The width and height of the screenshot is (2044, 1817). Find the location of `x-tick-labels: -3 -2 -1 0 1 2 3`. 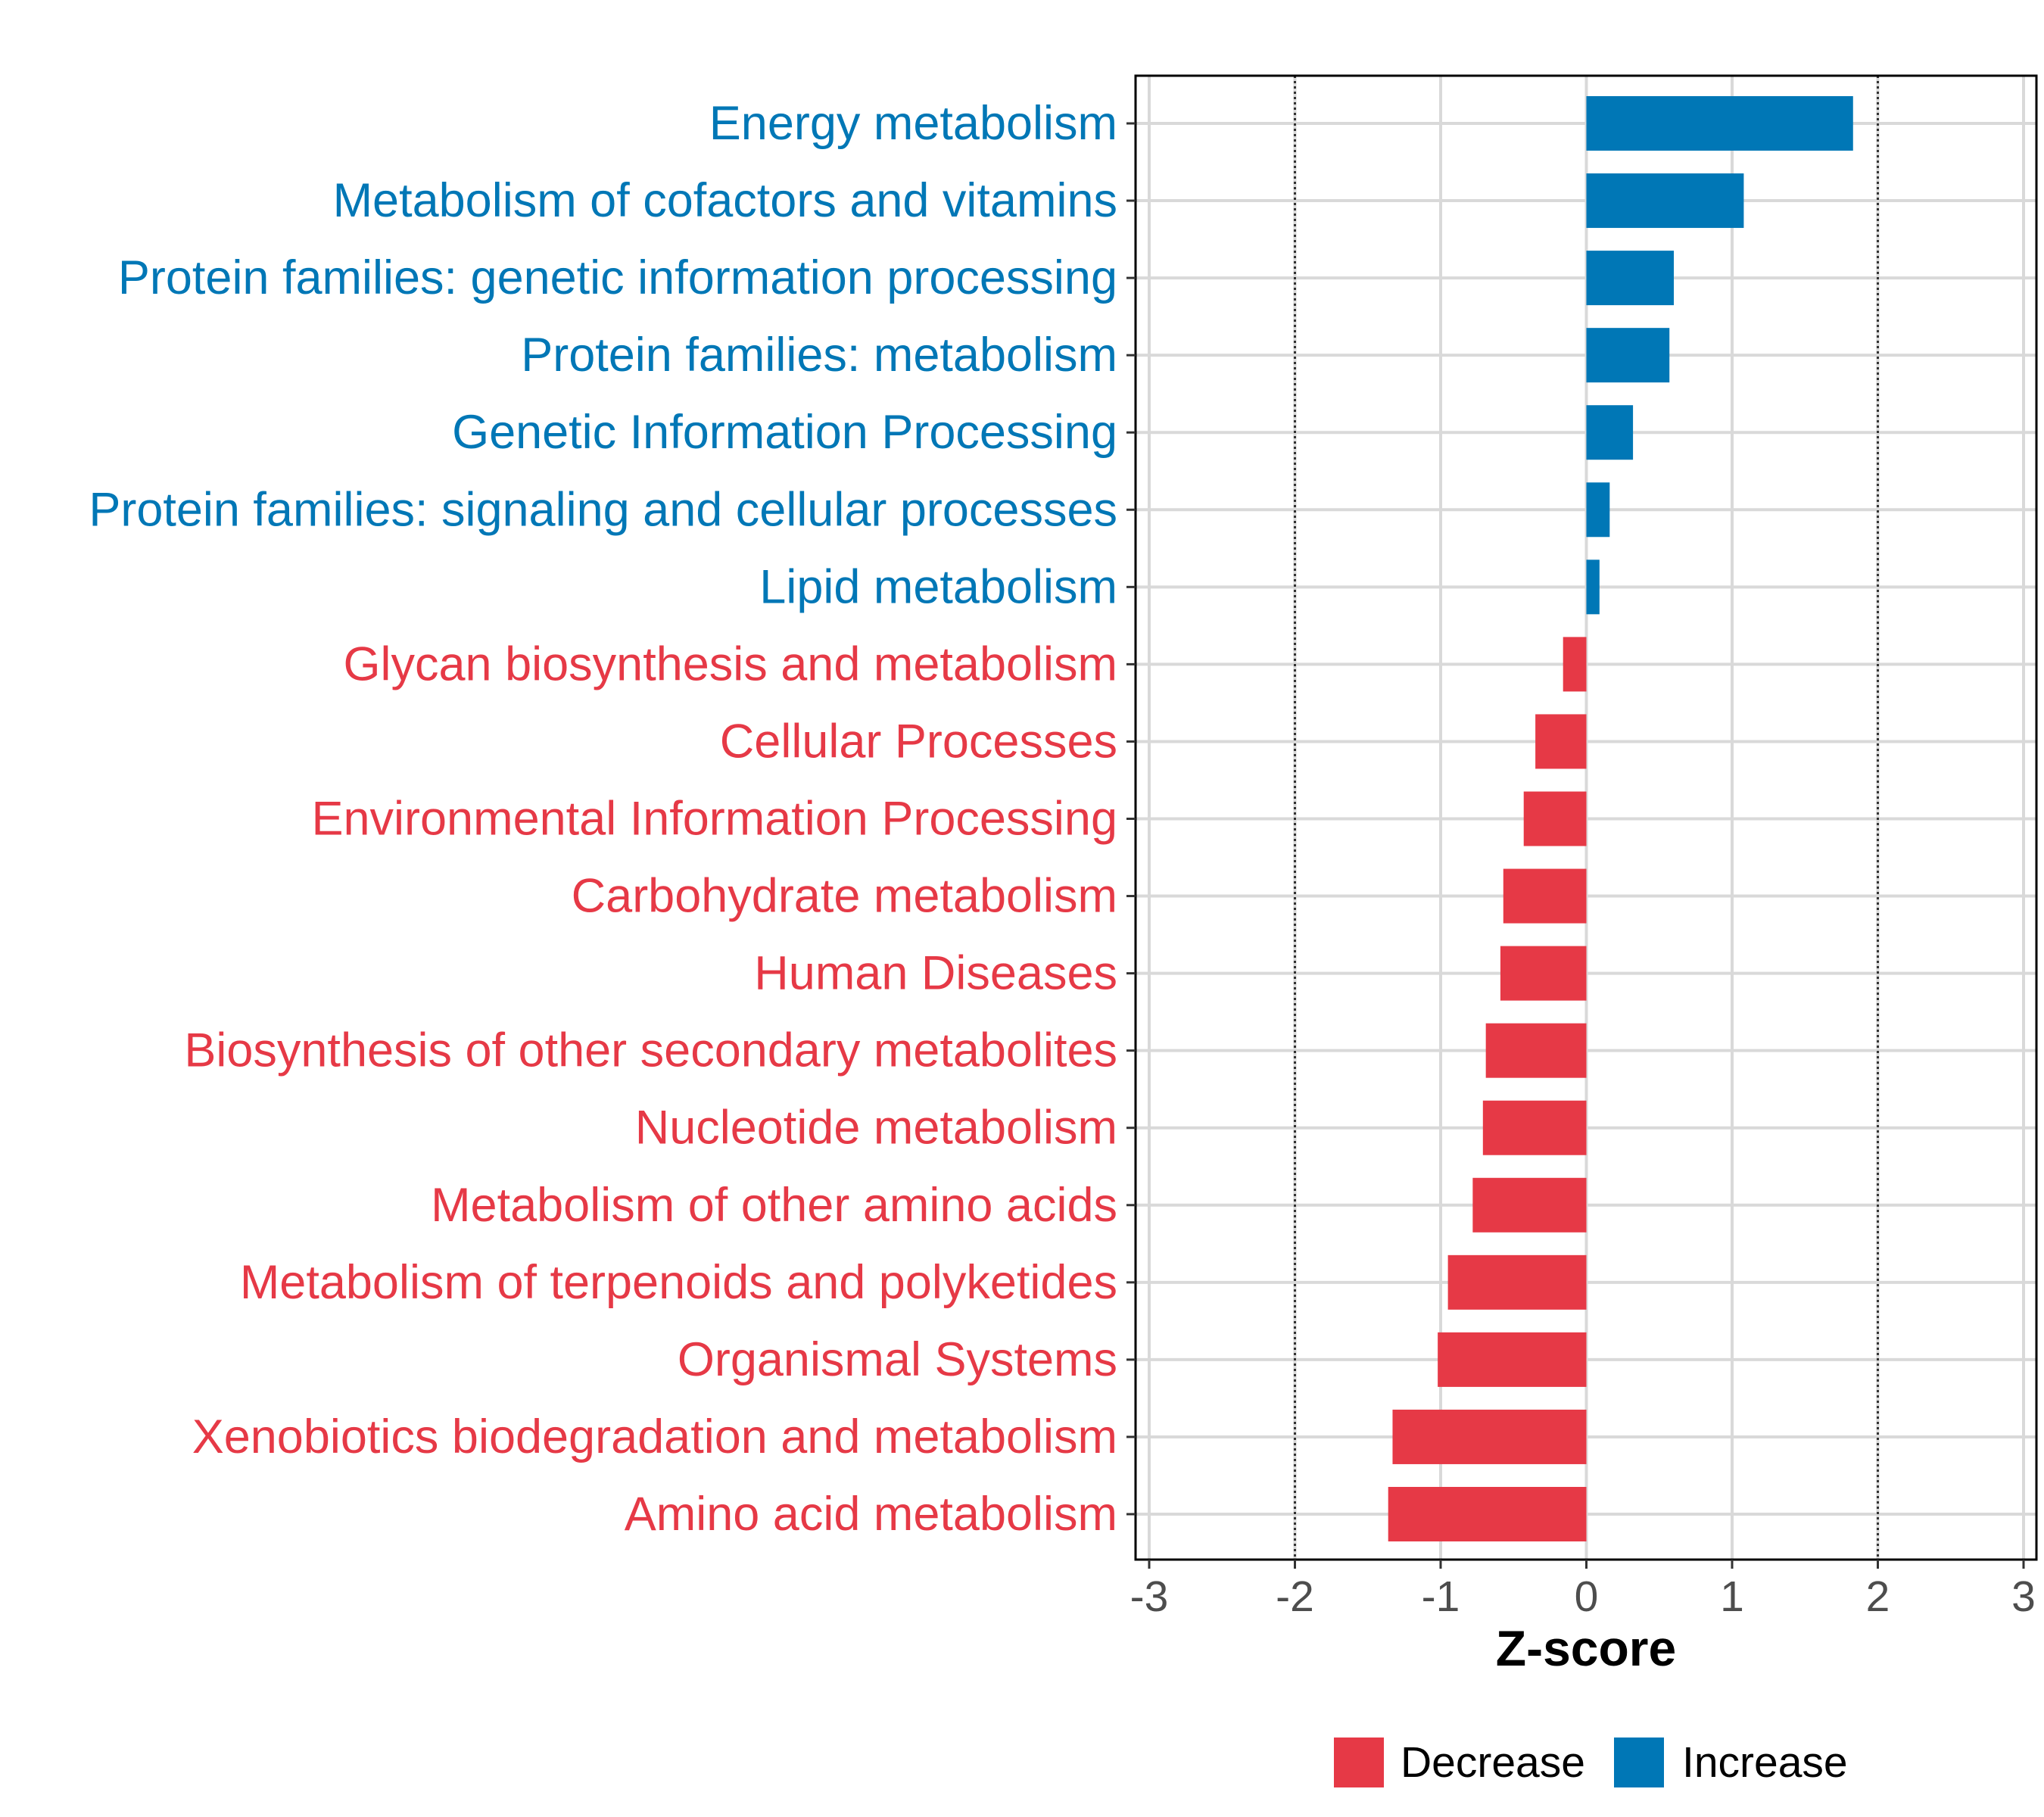

x-tick-labels: -3 -2 -1 0 1 2 3 is located at coordinates (1583, 1596).